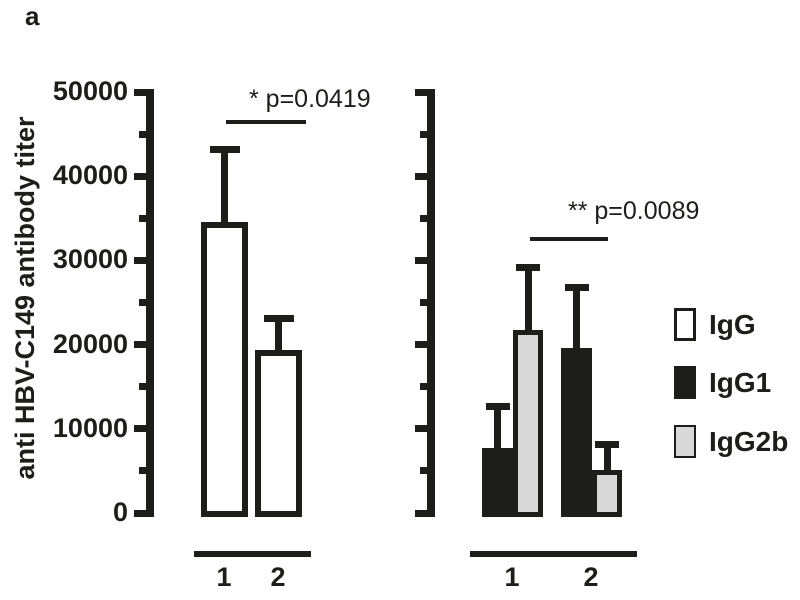  I want to click on y-tick-label: 10000, so click(90, 427).